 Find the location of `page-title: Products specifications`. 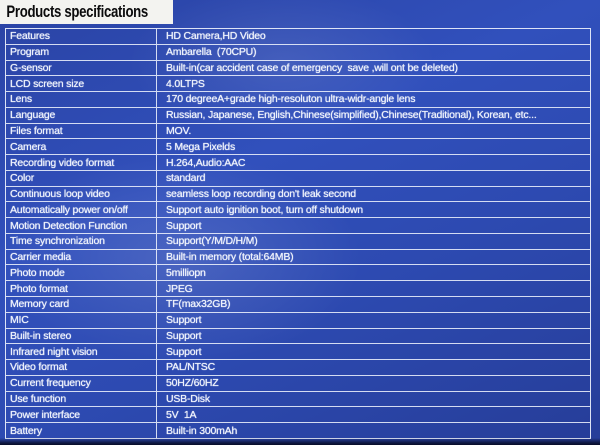

page-title: Products specifications is located at coordinates (77, 11).